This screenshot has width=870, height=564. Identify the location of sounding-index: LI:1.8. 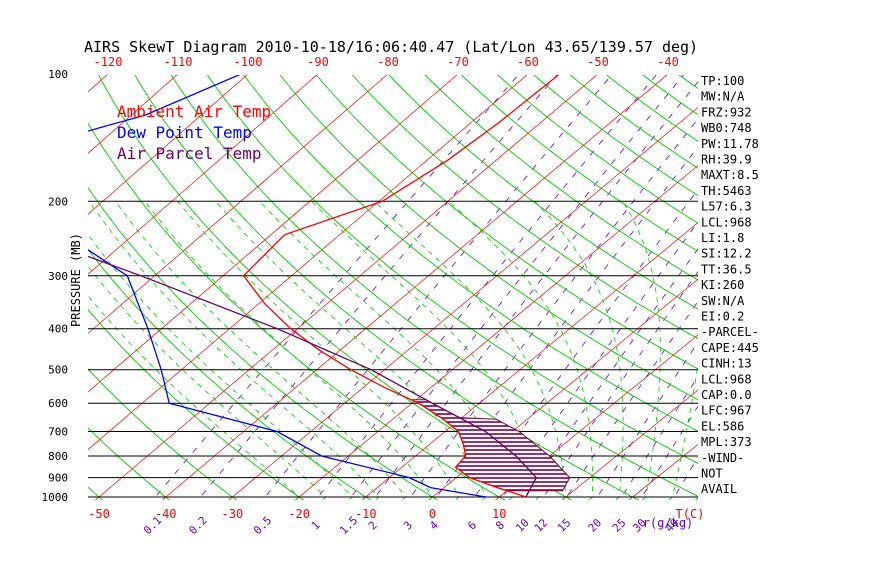
(722, 238).